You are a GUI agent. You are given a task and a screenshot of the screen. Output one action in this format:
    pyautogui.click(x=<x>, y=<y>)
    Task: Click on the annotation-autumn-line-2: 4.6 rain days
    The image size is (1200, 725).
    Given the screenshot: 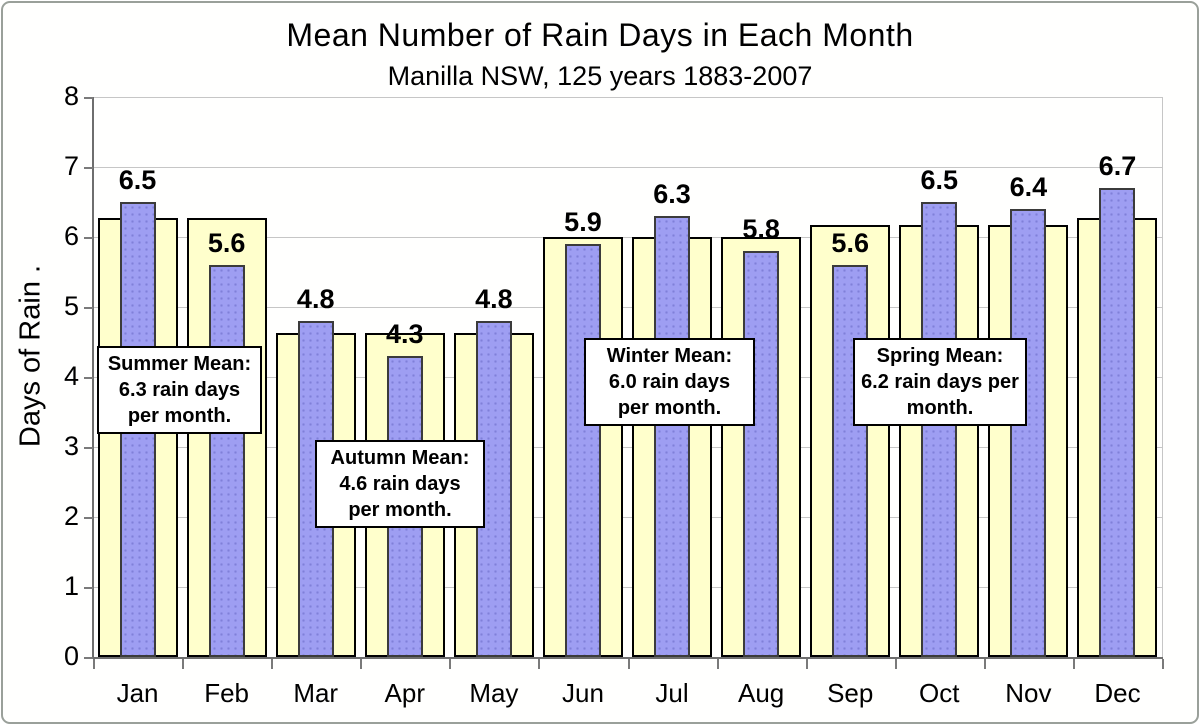 What is the action you would take?
    pyautogui.click(x=400, y=484)
    